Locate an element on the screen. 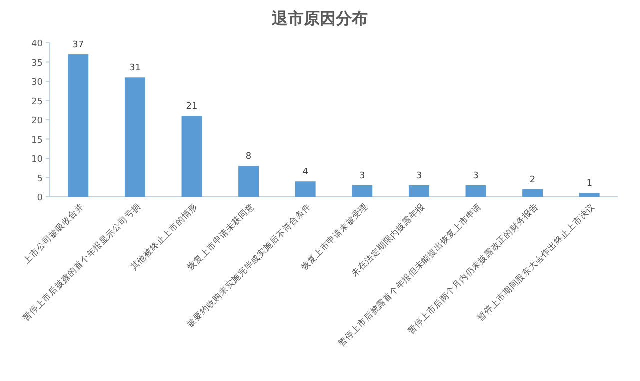 This screenshot has width=640, height=381. data-label: 8 is located at coordinates (249, 157).